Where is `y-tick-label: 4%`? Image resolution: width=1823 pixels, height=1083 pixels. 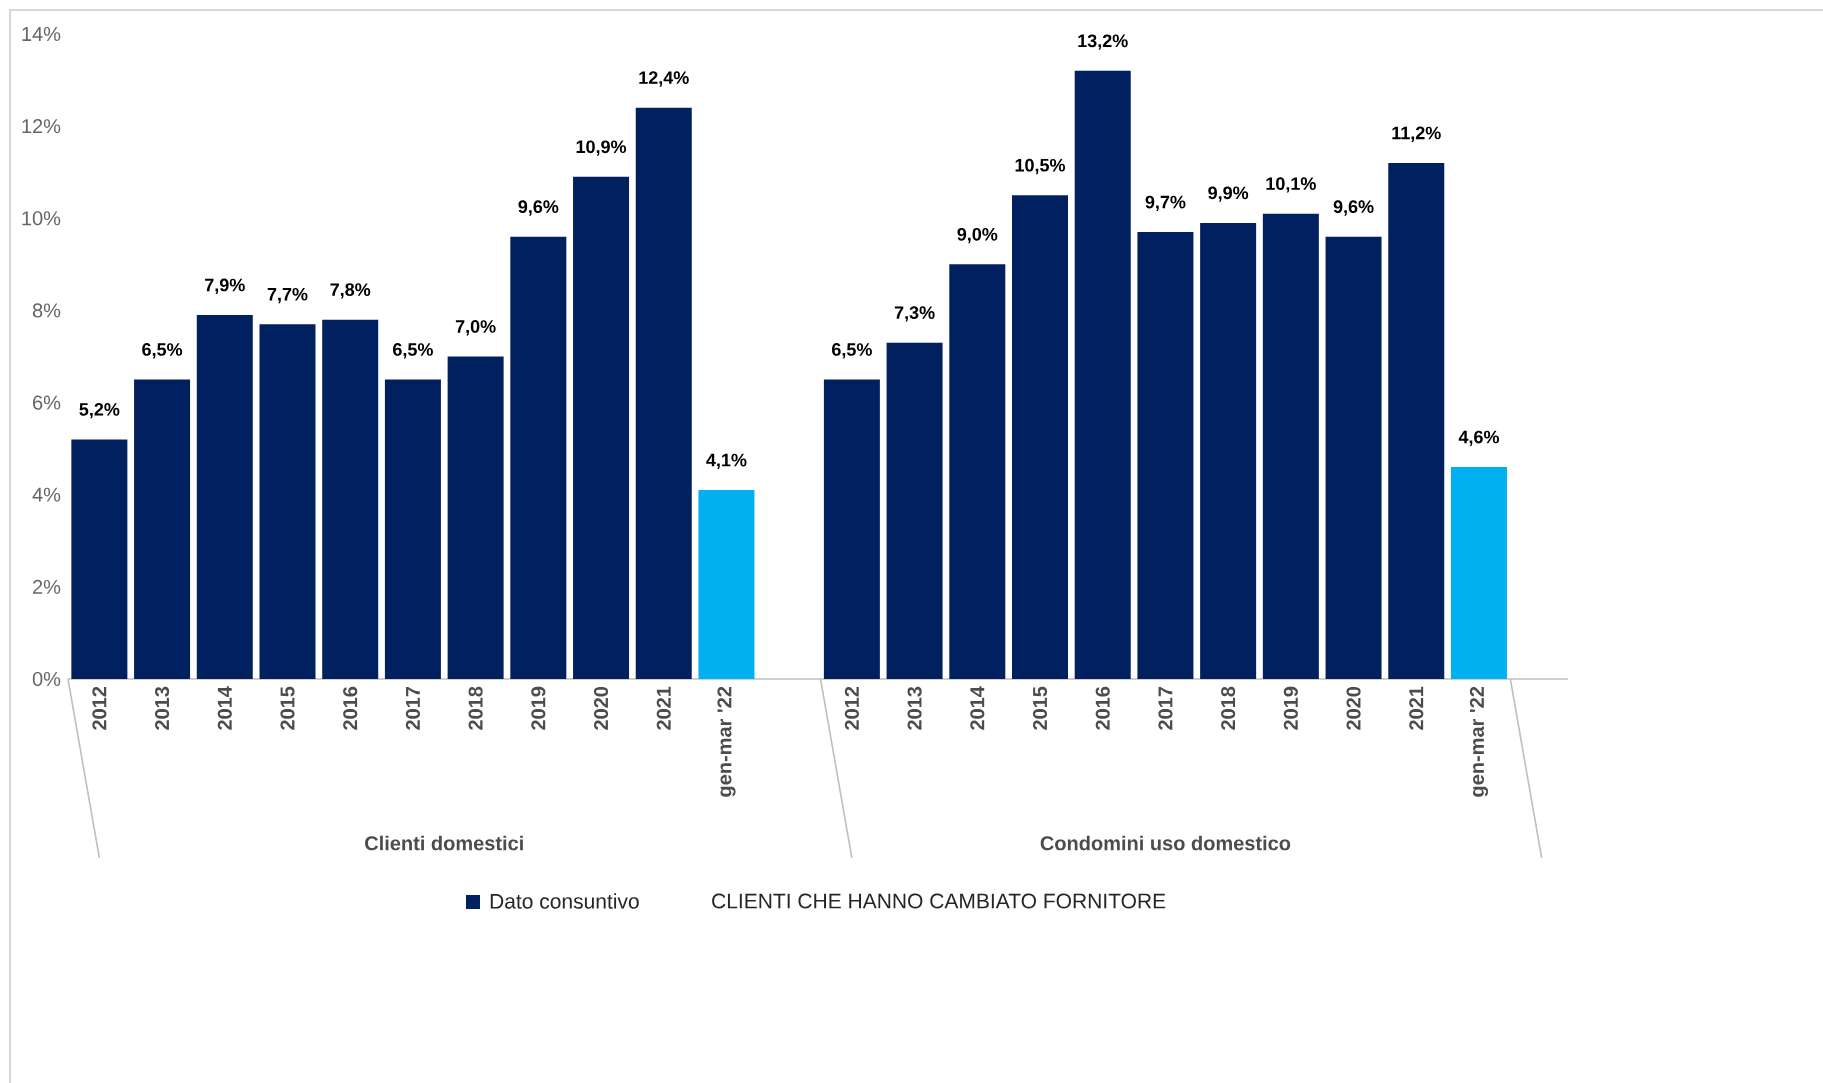 y-tick-label: 4% is located at coordinates (46, 494).